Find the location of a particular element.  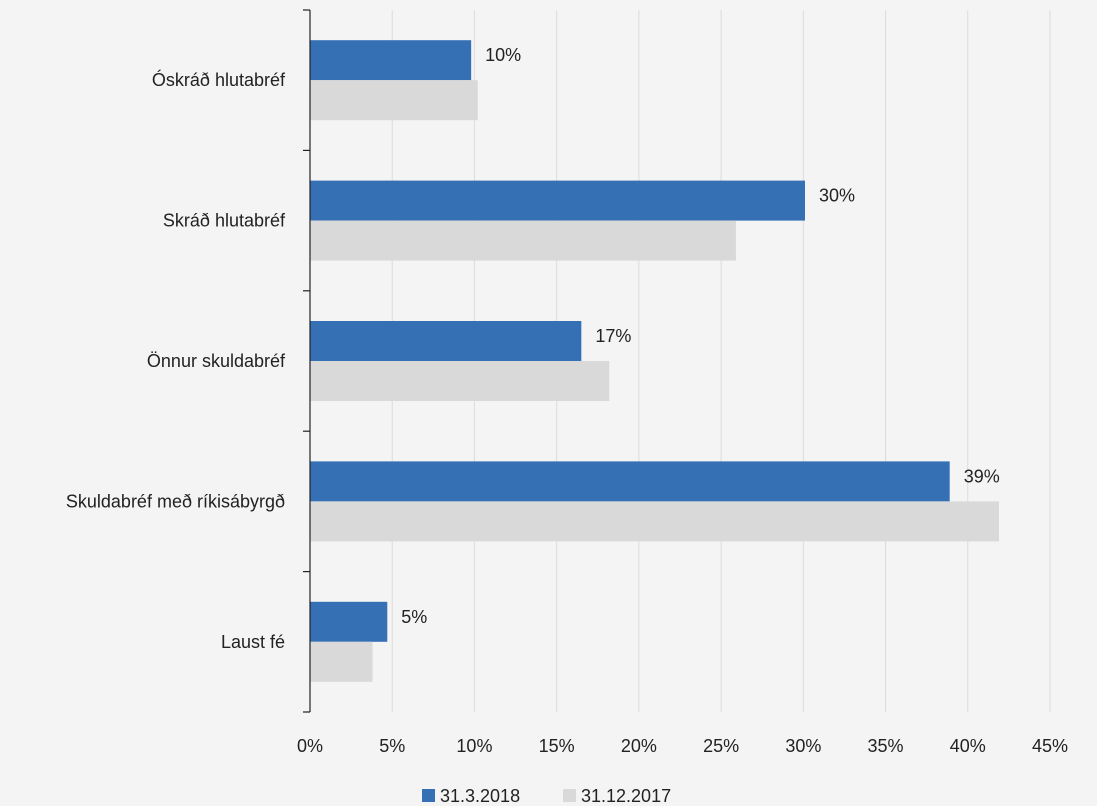

data-label: 5% is located at coordinates (414, 617).